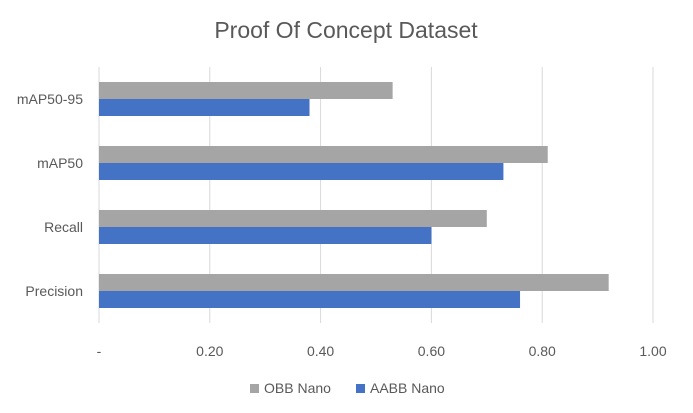 This screenshot has width=693, height=413. What do you see at coordinates (99, 351) in the screenshot?
I see `x-tick-label: -` at bounding box center [99, 351].